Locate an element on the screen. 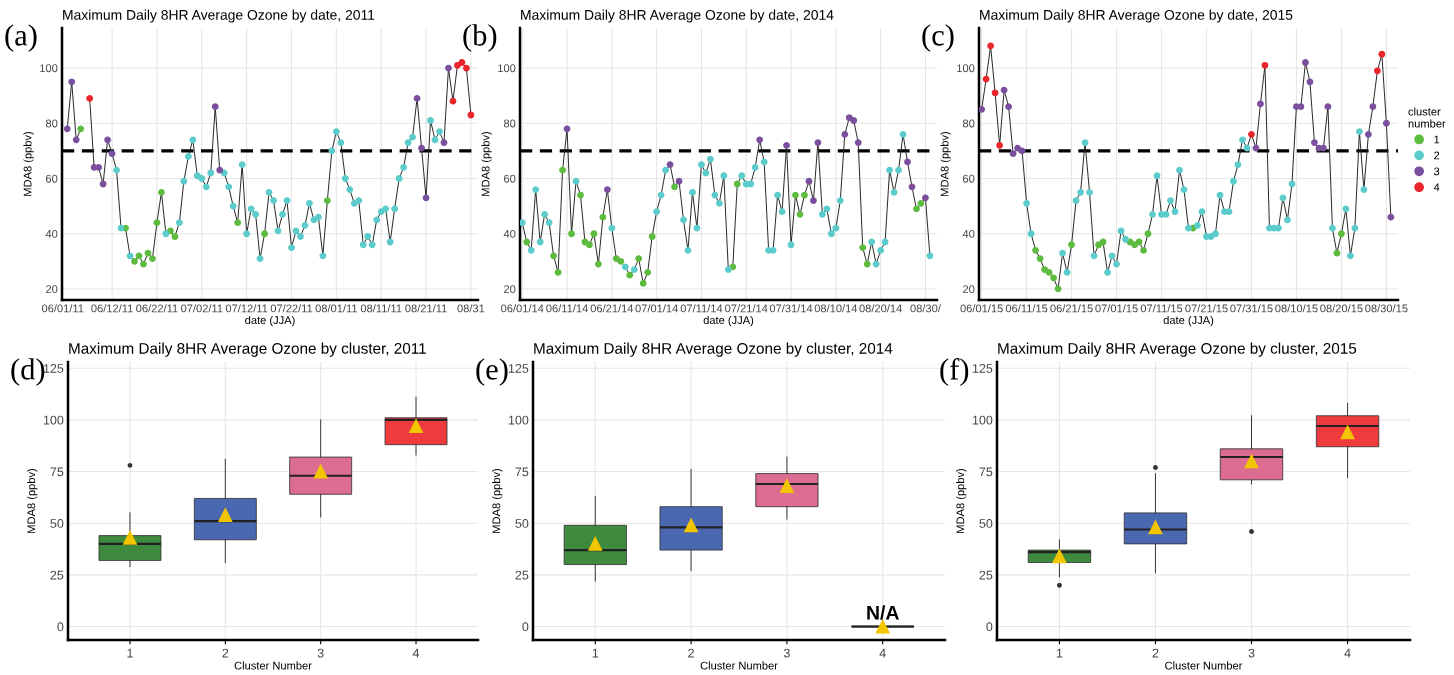  y-tick-label: 25 is located at coordinates (986, 575).